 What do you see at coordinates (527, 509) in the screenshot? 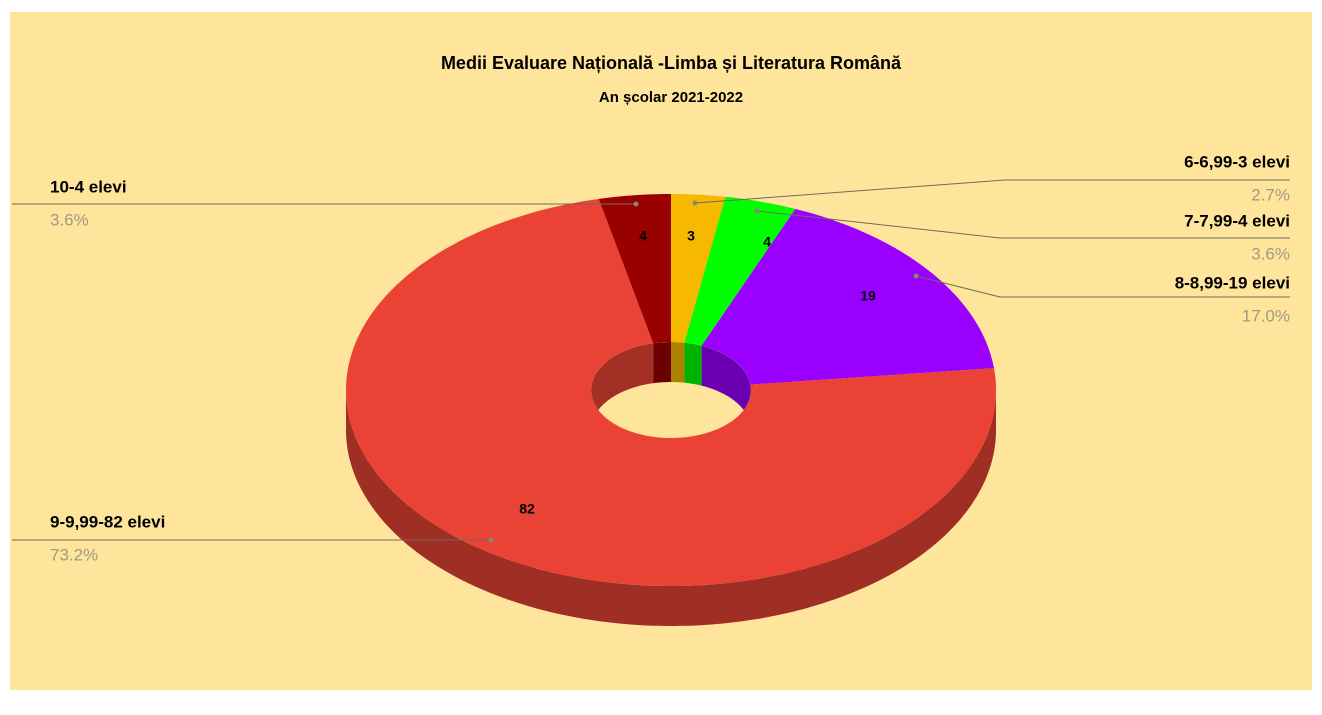
I see `value-label: 82` at bounding box center [527, 509].